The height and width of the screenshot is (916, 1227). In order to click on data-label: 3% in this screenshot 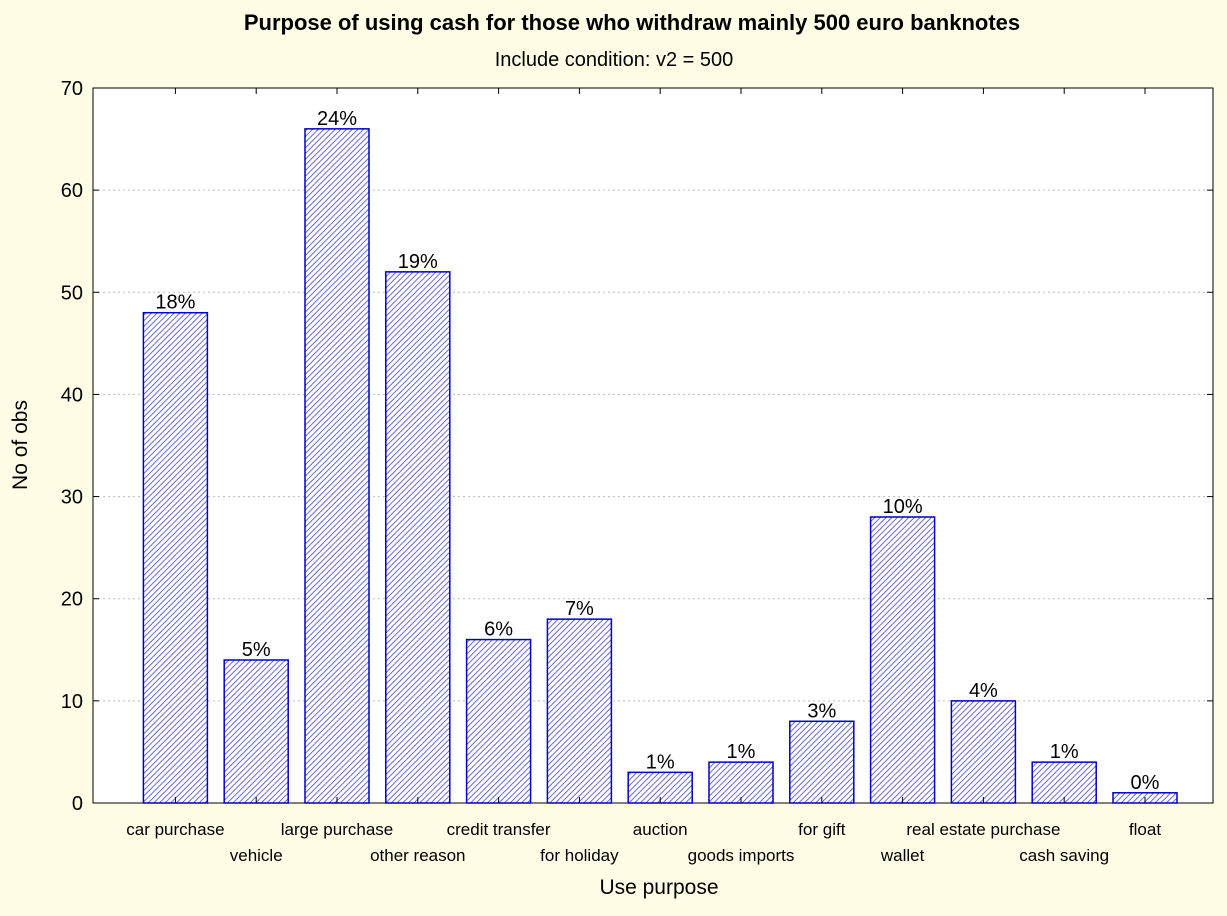, I will do `click(821, 711)`.